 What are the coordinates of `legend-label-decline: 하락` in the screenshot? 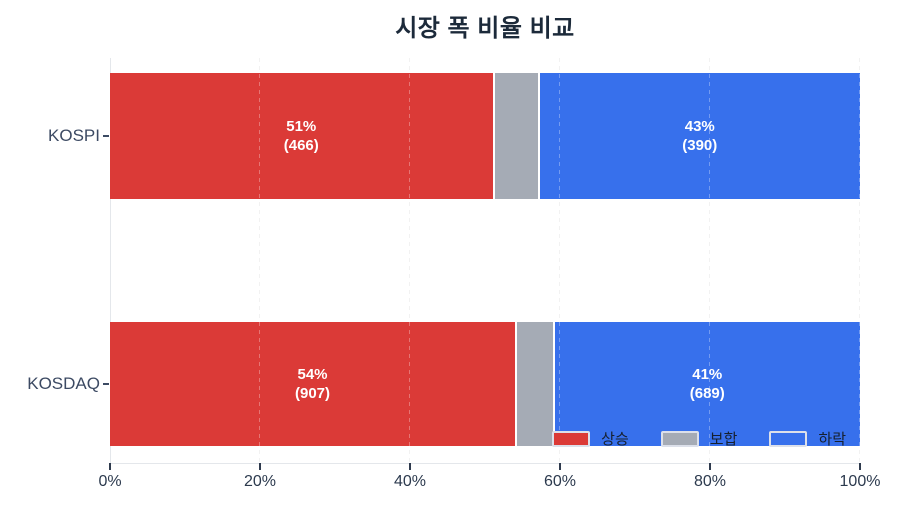 It's located at (832, 439).